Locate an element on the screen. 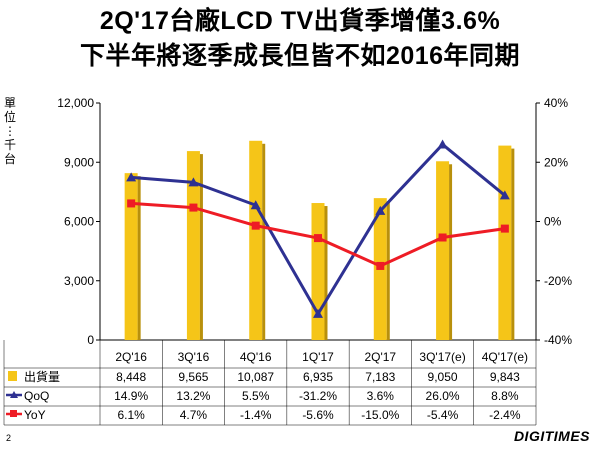 This screenshot has width=600, height=450. y-tick-label-left: 6,000 is located at coordinates (79, 222).